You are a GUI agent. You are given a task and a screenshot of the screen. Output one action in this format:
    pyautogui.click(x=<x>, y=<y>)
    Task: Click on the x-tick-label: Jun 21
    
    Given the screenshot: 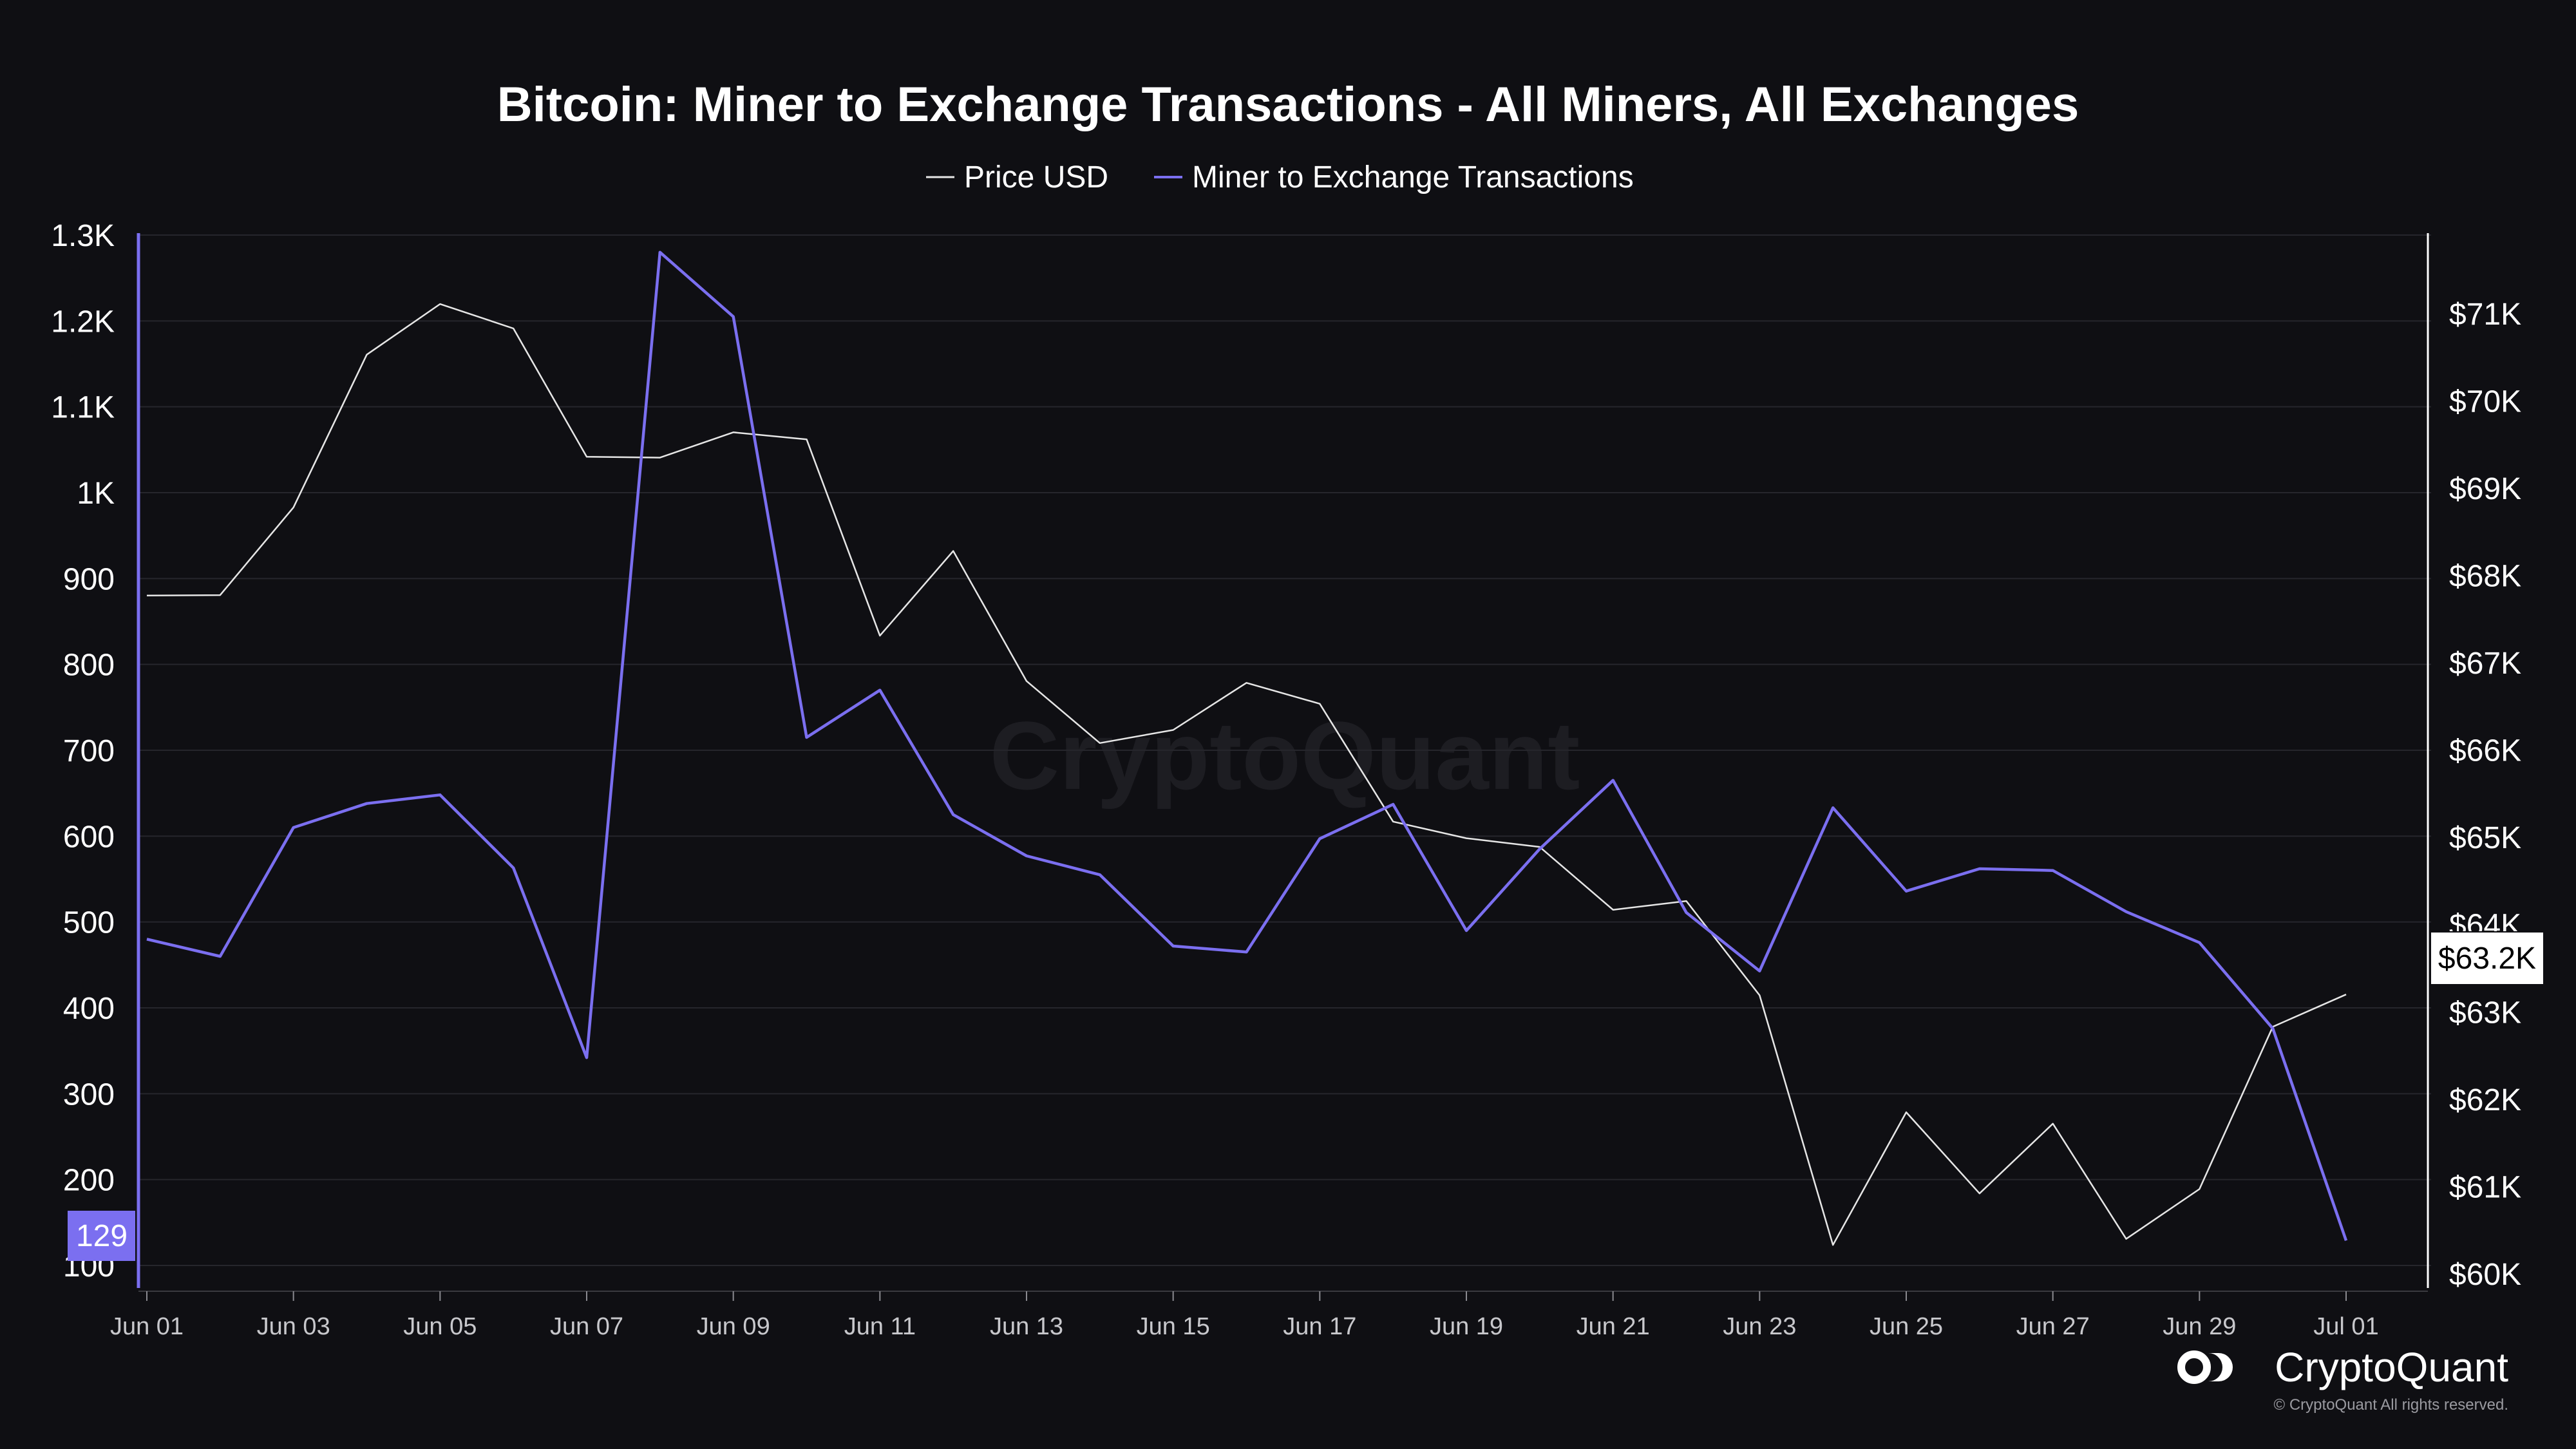 What is the action you would take?
    pyautogui.click(x=1613, y=1326)
    